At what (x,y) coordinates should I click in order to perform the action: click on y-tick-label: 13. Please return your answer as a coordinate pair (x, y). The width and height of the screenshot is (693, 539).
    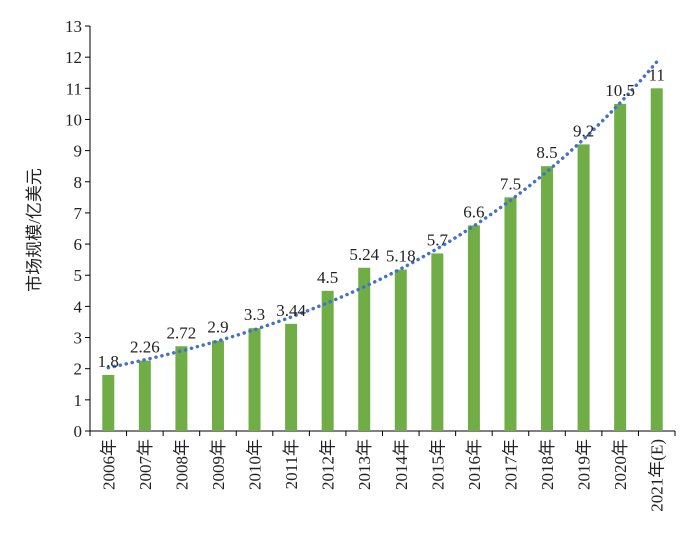
    Looking at the image, I should click on (73, 26).